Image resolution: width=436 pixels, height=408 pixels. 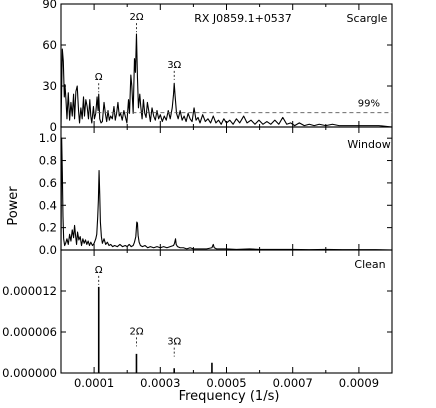 I want to click on y-tick-label: 0, so click(x=53, y=127).